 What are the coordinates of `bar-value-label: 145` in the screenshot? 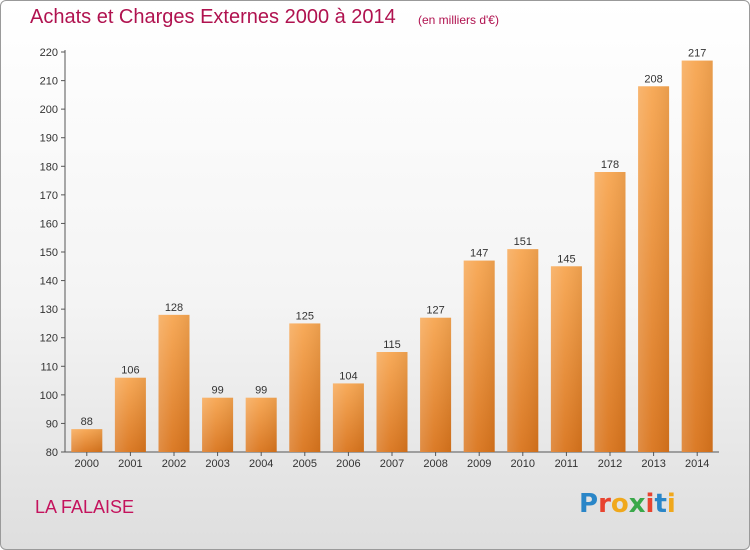 It's located at (566, 259).